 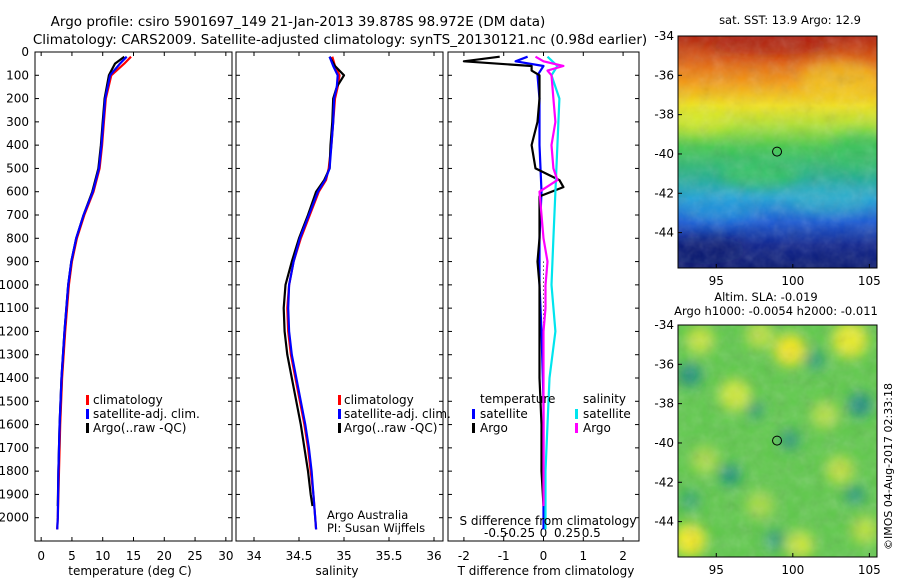 What do you see at coordinates (623, 556) in the screenshot?
I see `x-tick-label: 2` at bounding box center [623, 556].